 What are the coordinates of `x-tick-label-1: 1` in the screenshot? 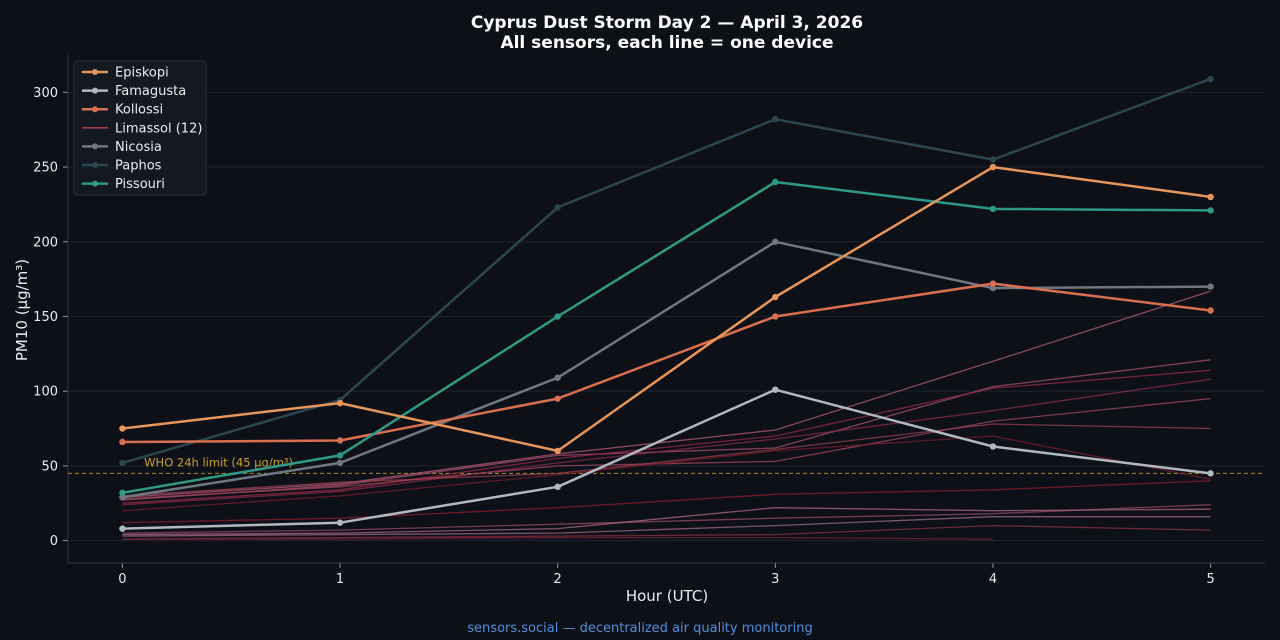 It's located at (340, 579).